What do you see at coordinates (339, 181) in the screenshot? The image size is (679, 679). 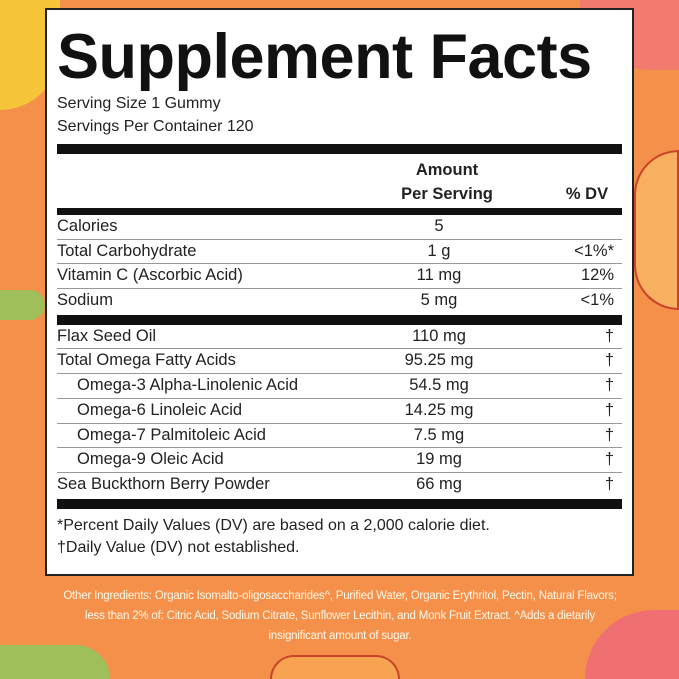 I see `column-header: Amount Per Serving % DV` at bounding box center [339, 181].